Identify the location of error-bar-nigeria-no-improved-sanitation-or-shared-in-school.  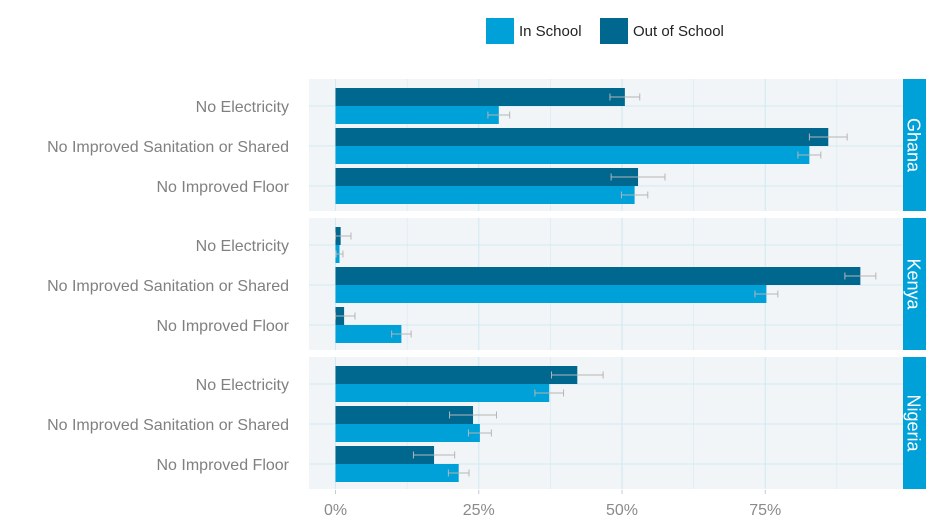
(479, 433).